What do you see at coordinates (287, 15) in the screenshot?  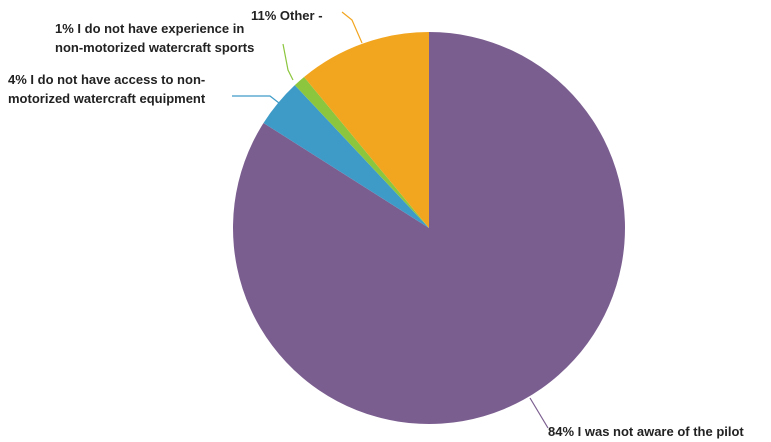 I see `slice-label-3-line-0: 11% Other -` at bounding box center [287, 15].